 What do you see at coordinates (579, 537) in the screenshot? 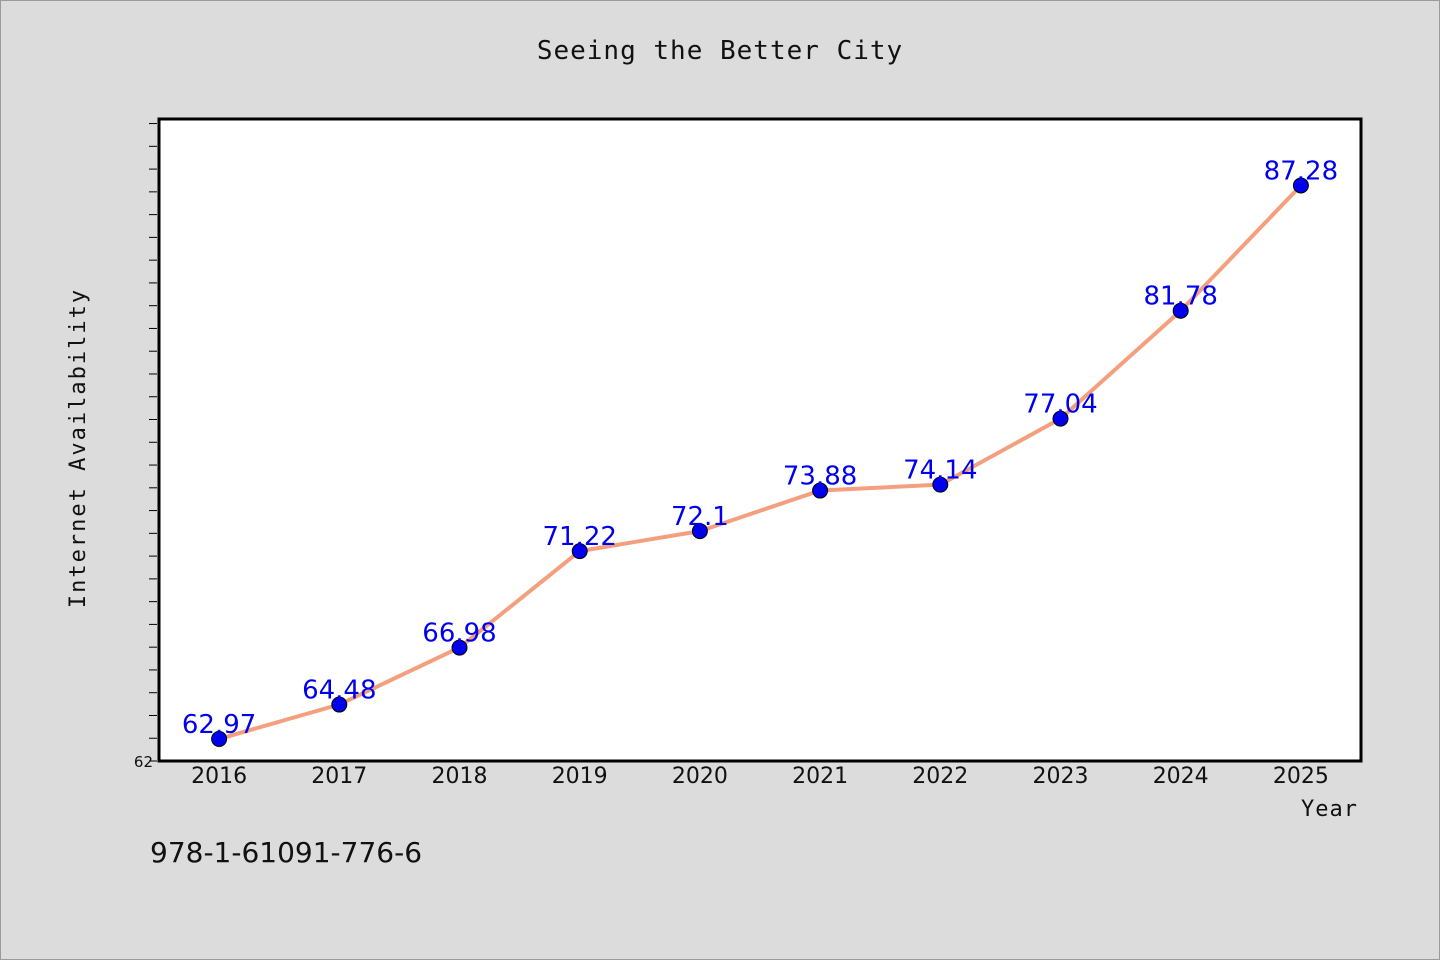
I see `data-label: 71.22` at bounding box center [579, 537].